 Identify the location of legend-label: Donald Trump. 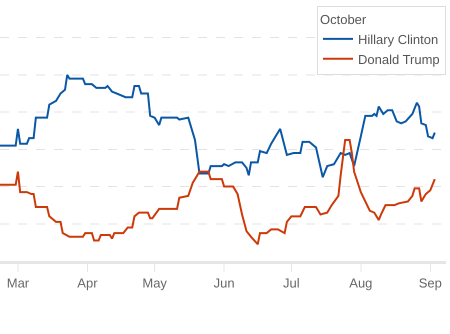
(399, 59).